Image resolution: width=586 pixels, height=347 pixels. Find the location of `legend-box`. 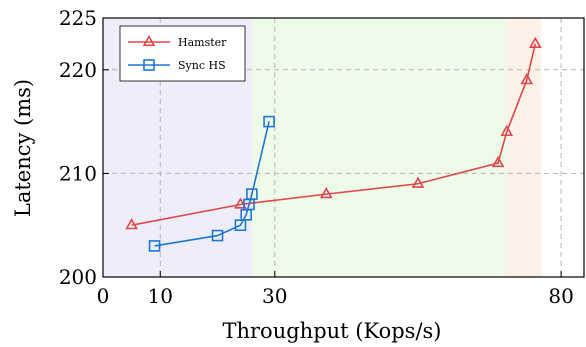

legend-box is located at coordinates (182, 53).